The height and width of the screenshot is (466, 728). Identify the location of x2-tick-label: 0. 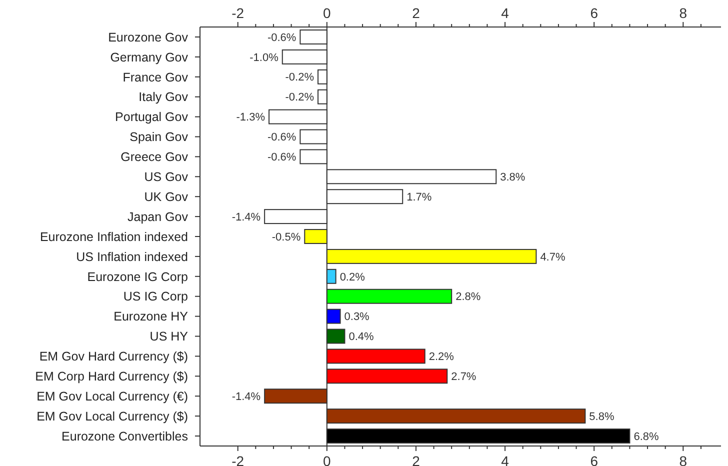
(327, 459).